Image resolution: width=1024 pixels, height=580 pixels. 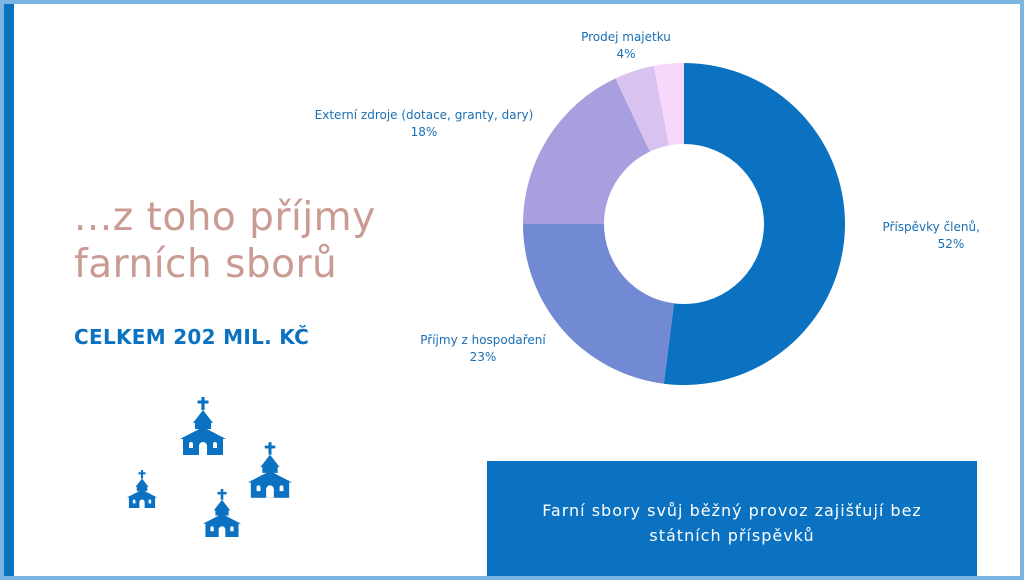 I want to click on slice-label: Externí zdroje (dotace, granty, dary), so click(x=424, y=115).